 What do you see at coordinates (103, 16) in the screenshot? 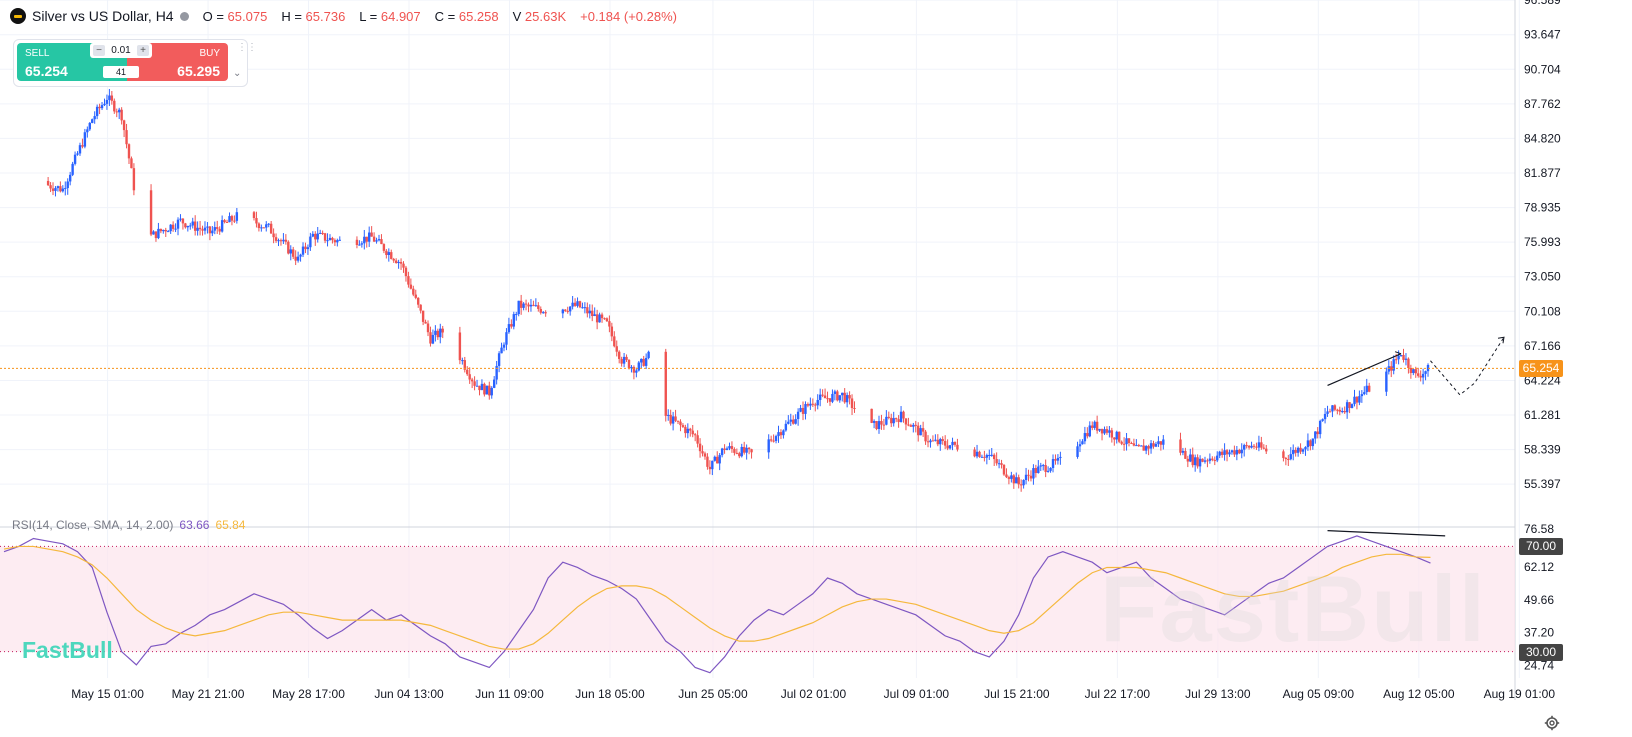
I see `symbol-title: Silver vs US Dollar, H4` at bounding box center [103, 16].